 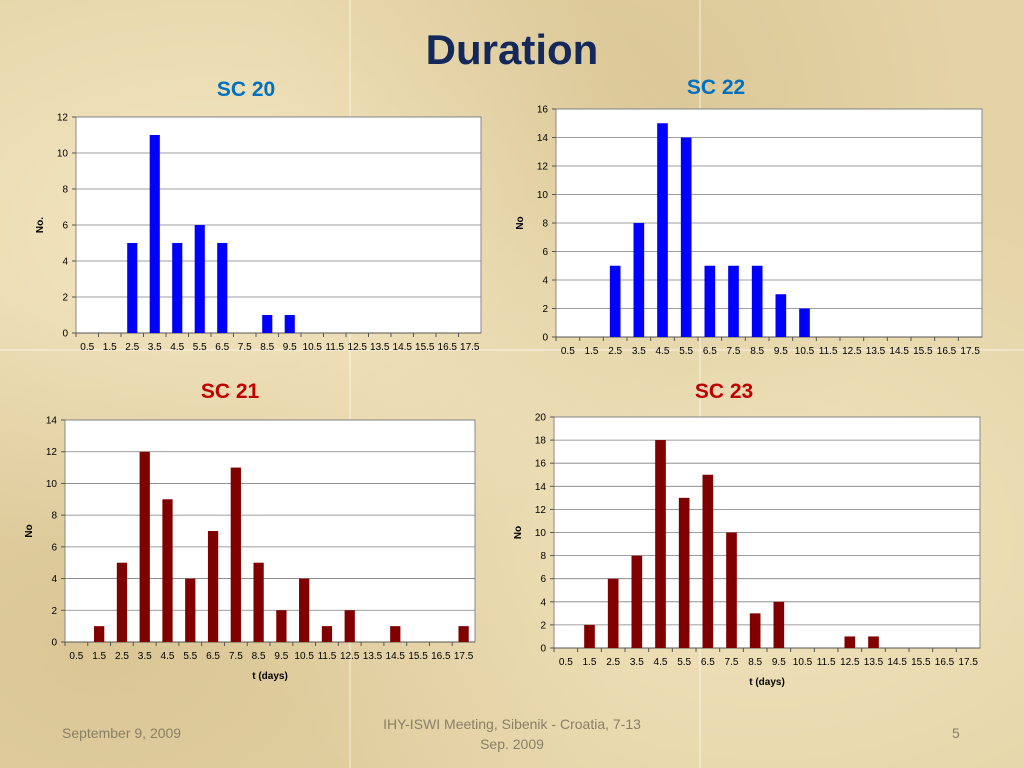 What do you see at coordinates (512, 49) in the screenshot?
I see `slide-title: Duration` at bounding box center [512, 49].